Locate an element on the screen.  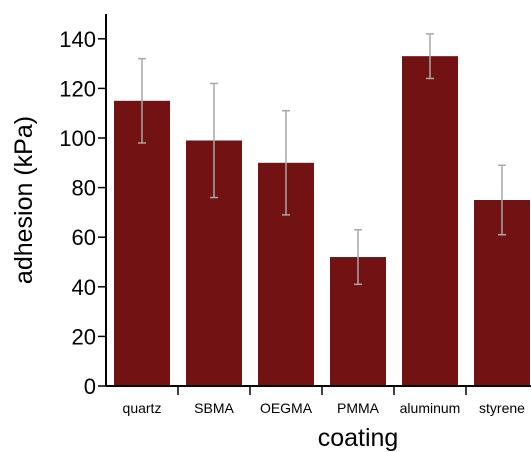
y-tick-label-80: 80 is located at coordinates (84, 188).